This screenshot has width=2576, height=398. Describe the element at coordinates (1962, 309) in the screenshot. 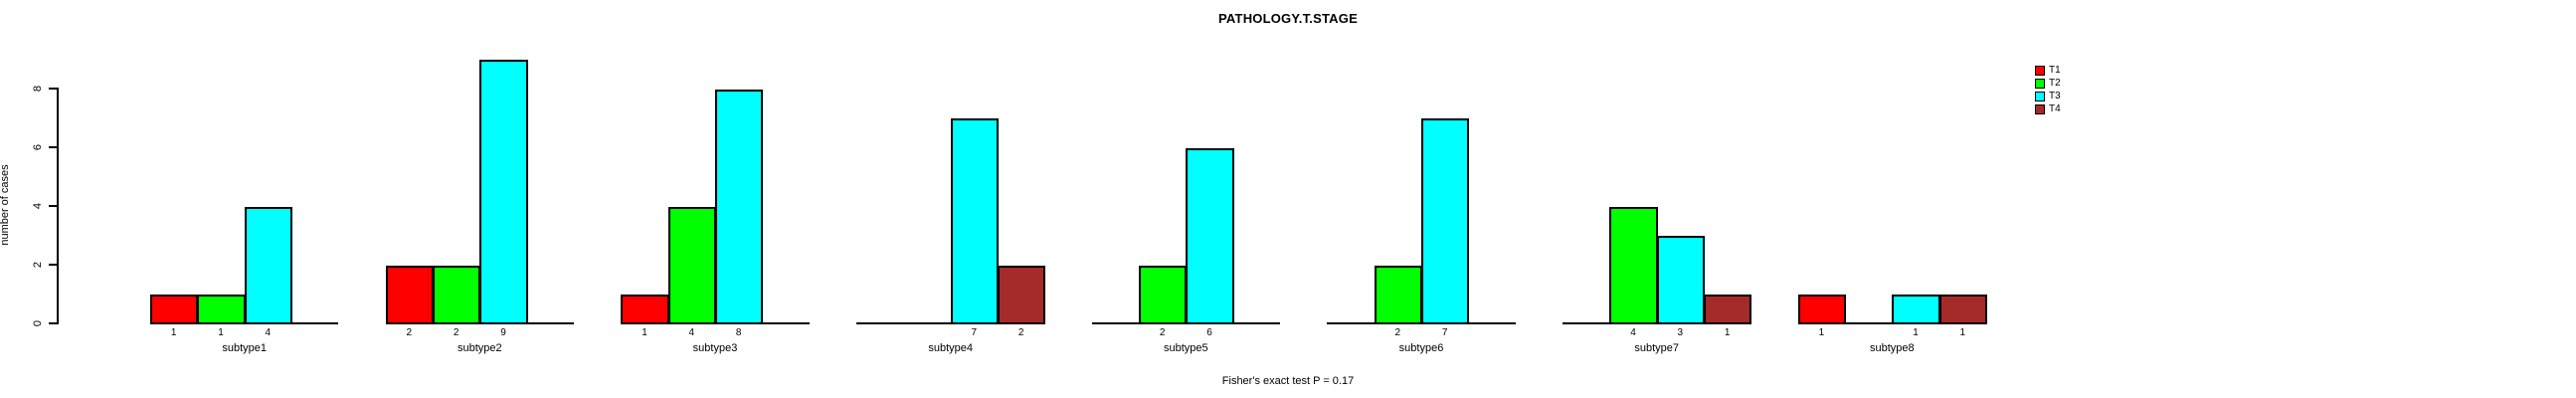

I see `bar-subtype8-T4` at that location.